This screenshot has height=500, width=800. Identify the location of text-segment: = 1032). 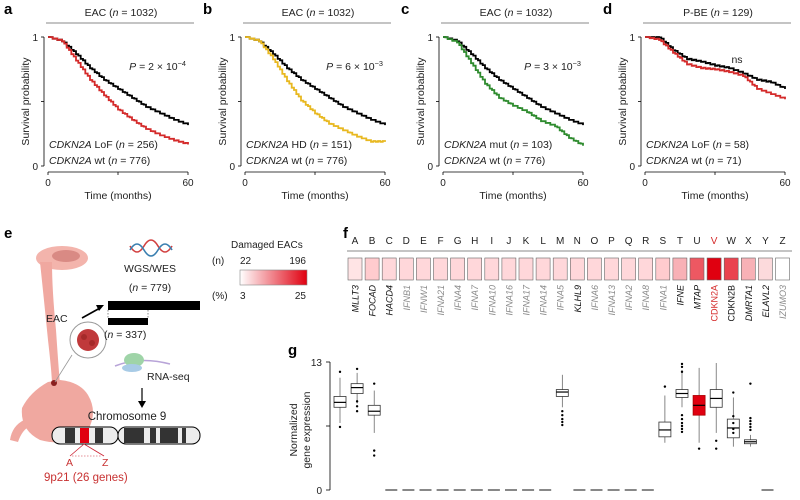
(335, 13).